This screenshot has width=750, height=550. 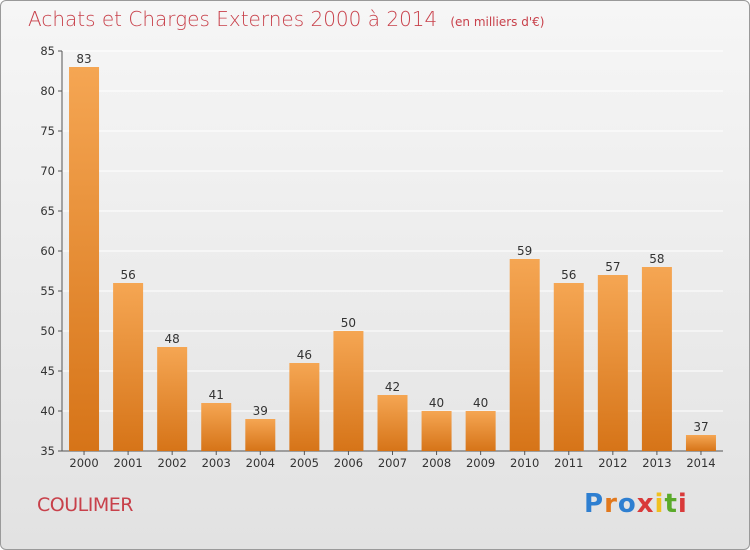 What do you see at coordinates (128, 367) in the screenshot?
I see `bar-2001` at bounding box center [128, 367].